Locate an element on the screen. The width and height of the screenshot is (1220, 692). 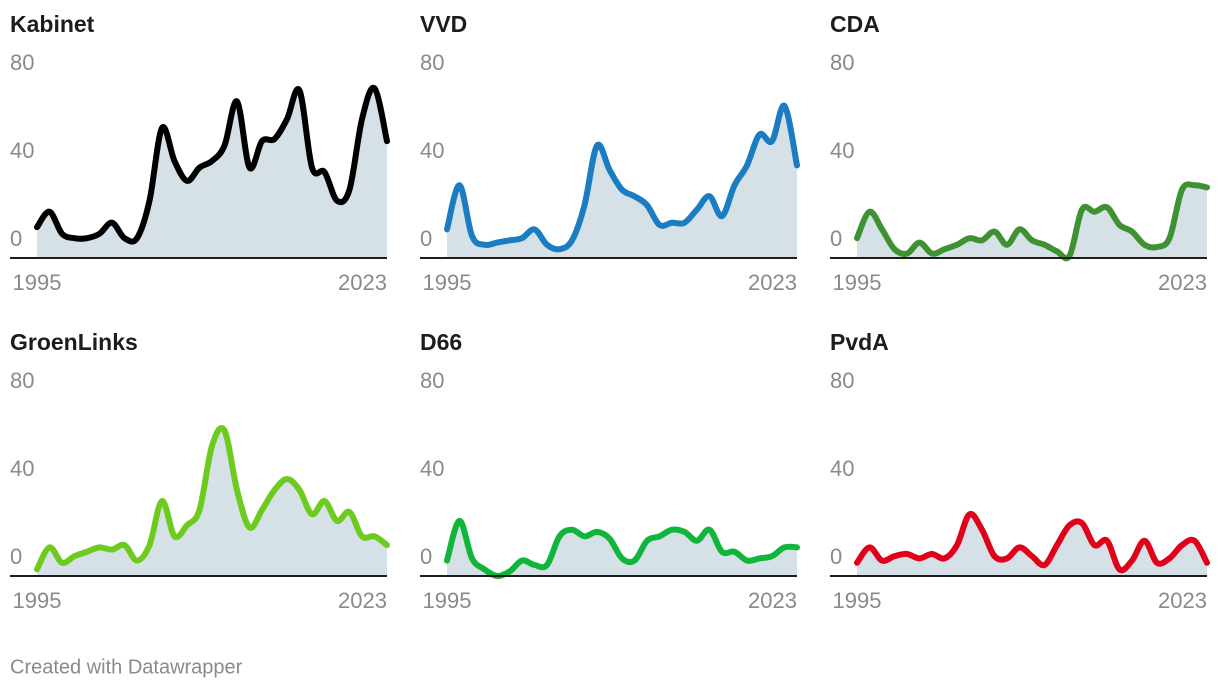
panel-title: D66 is located at coordinates (441, 342).